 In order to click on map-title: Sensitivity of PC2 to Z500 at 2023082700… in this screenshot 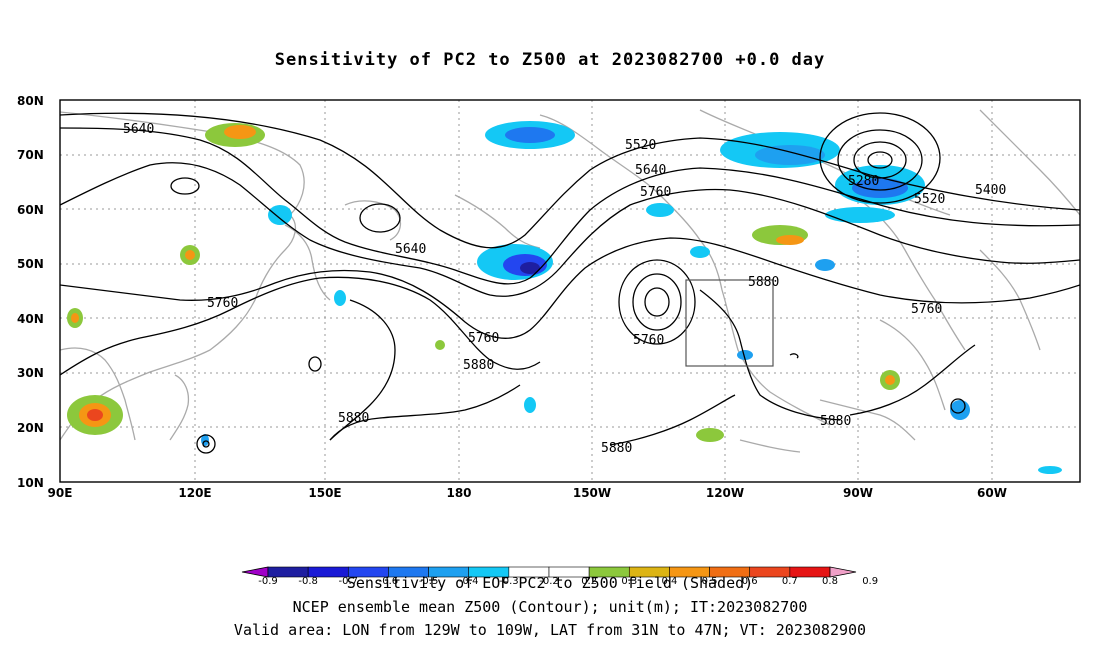, I will do `click(550, 60)`.